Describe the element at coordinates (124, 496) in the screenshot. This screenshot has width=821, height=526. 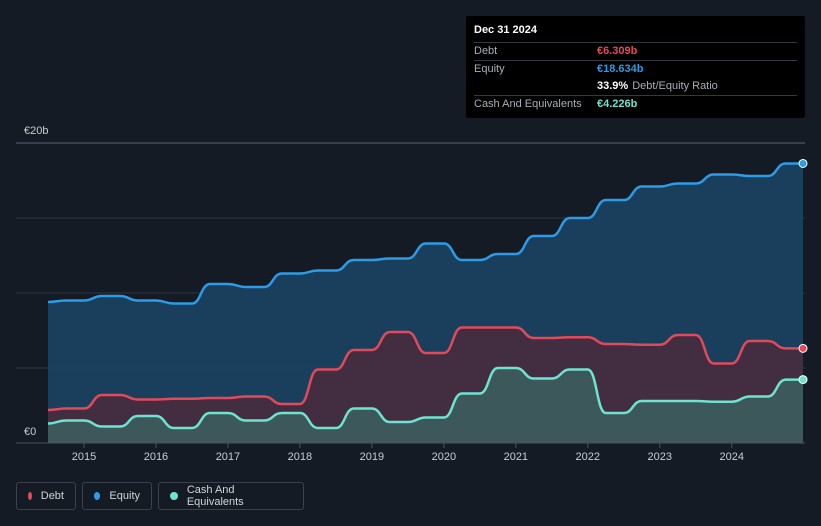
I see `legend-equity-label: Equity` at that location.